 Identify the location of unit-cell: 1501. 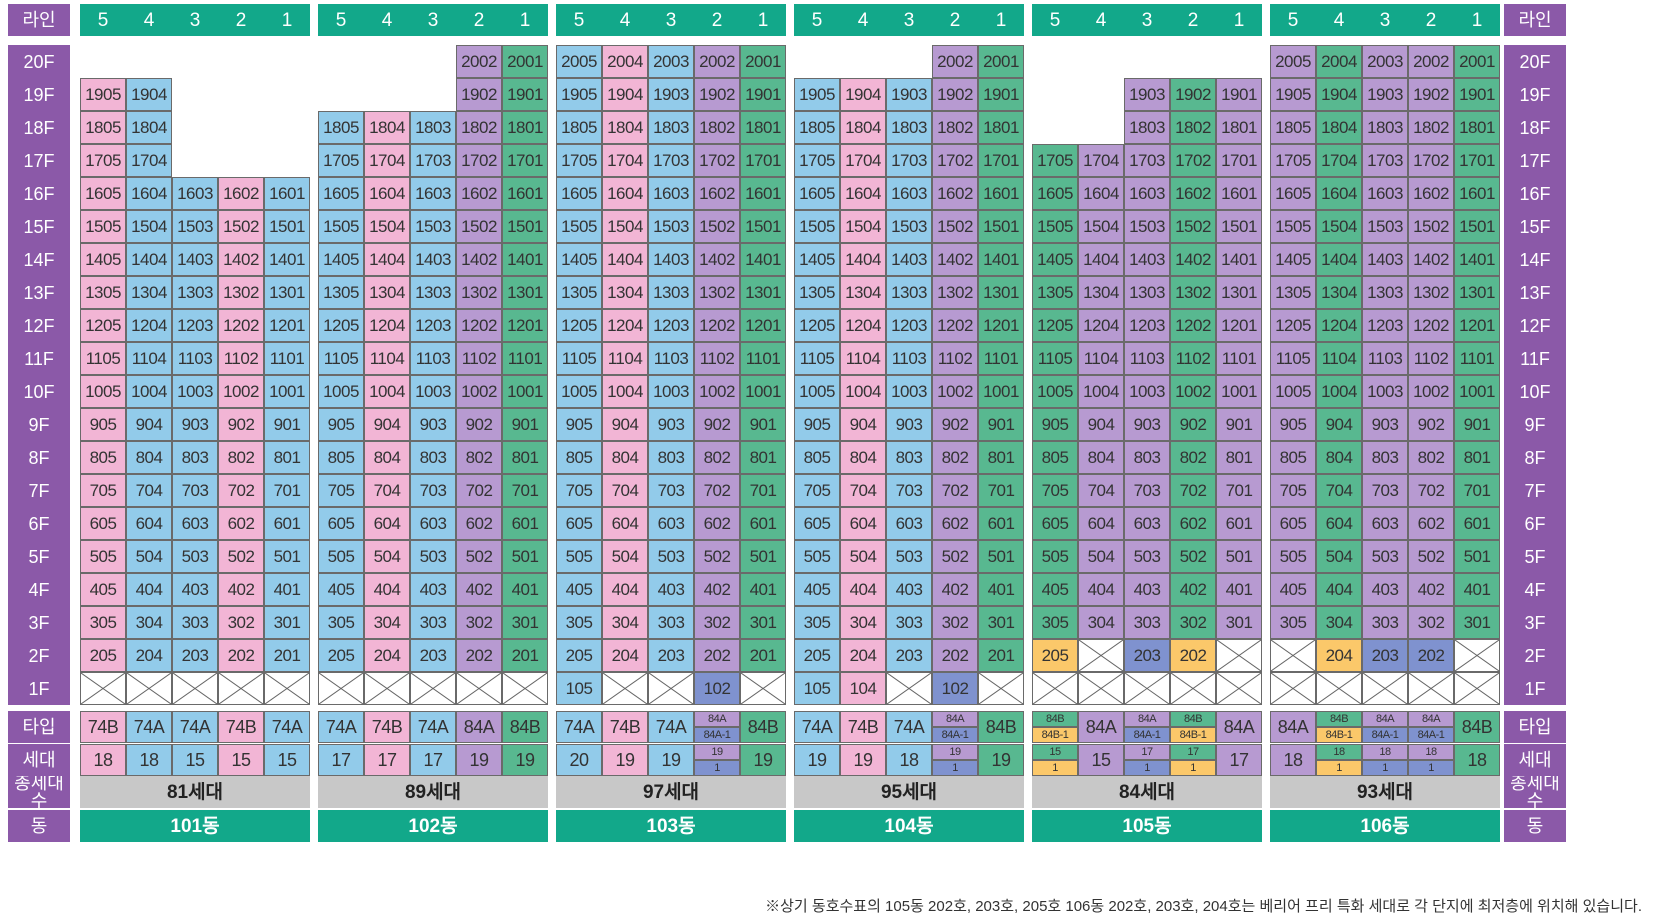
(1239, 226).